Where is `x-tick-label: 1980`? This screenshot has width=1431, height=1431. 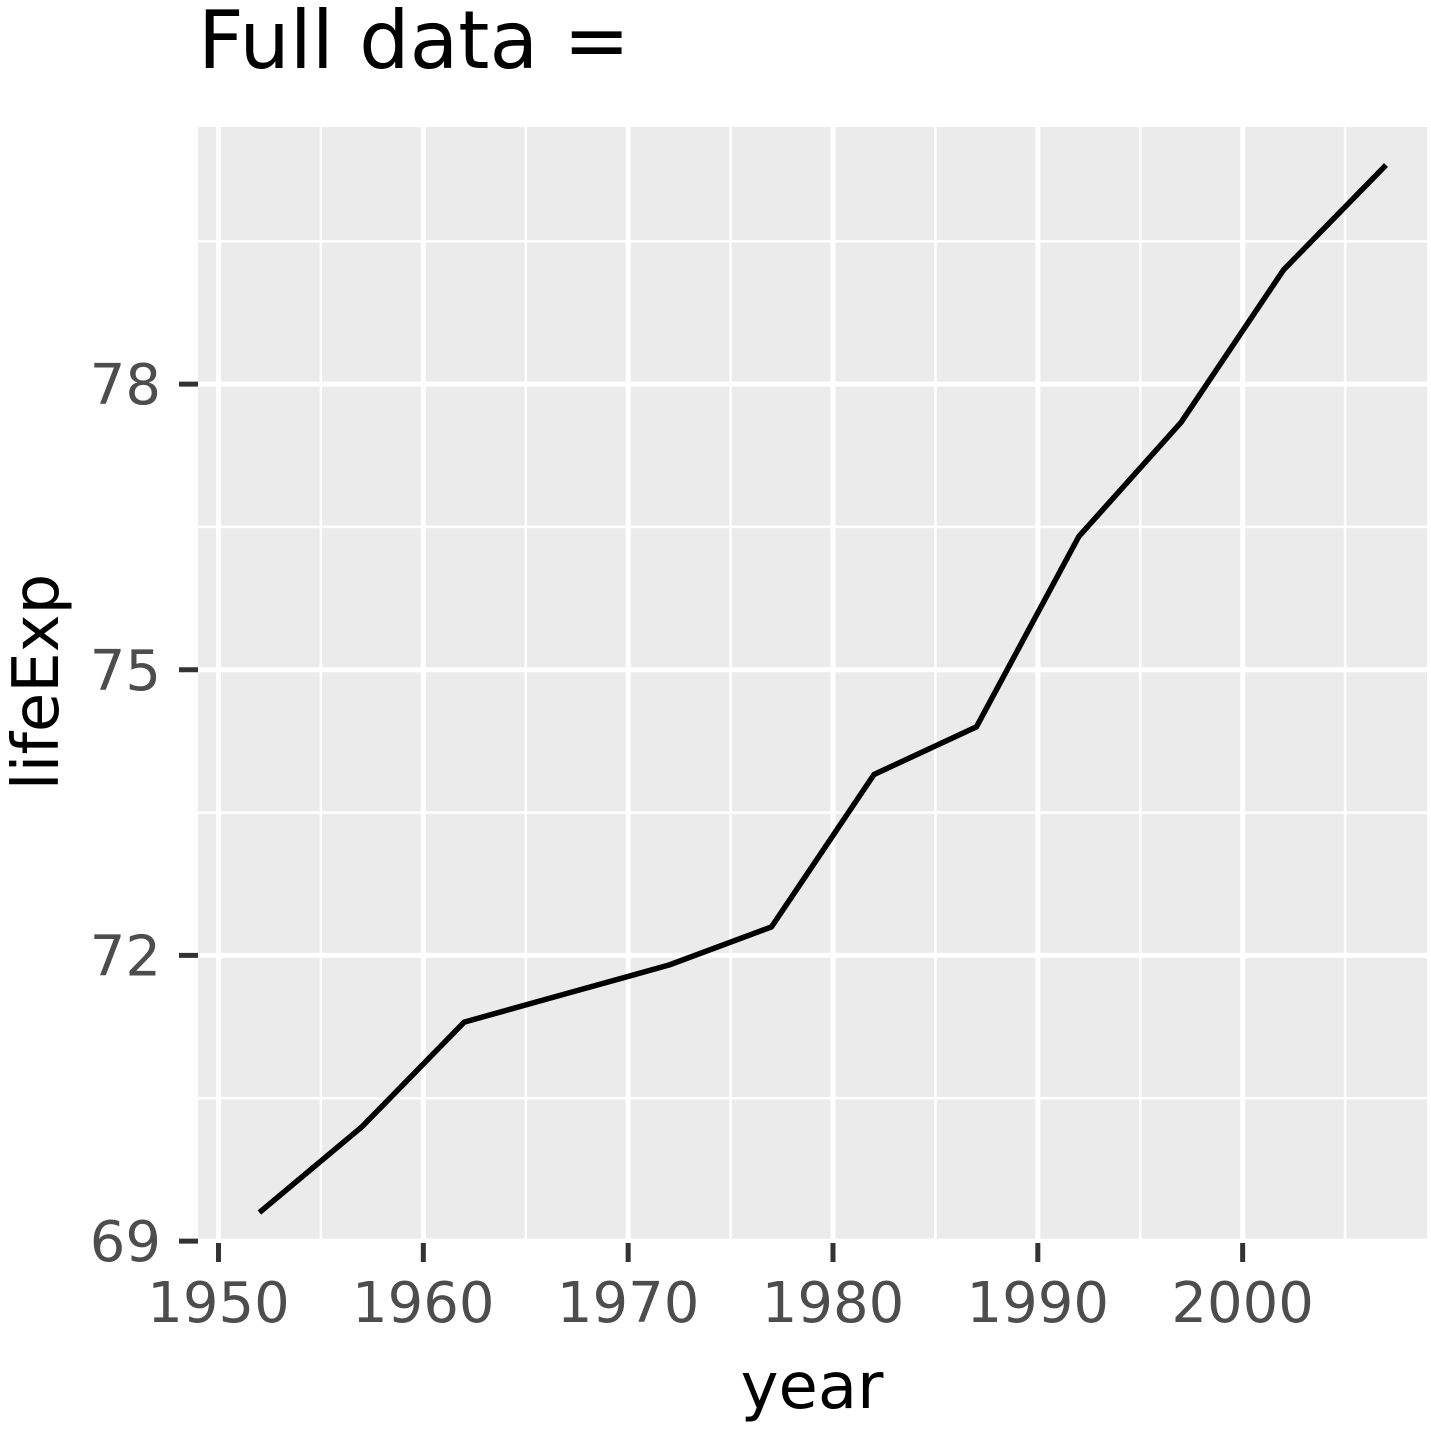 x-tick-label: 1980 is located at coordinates (833, 1303).